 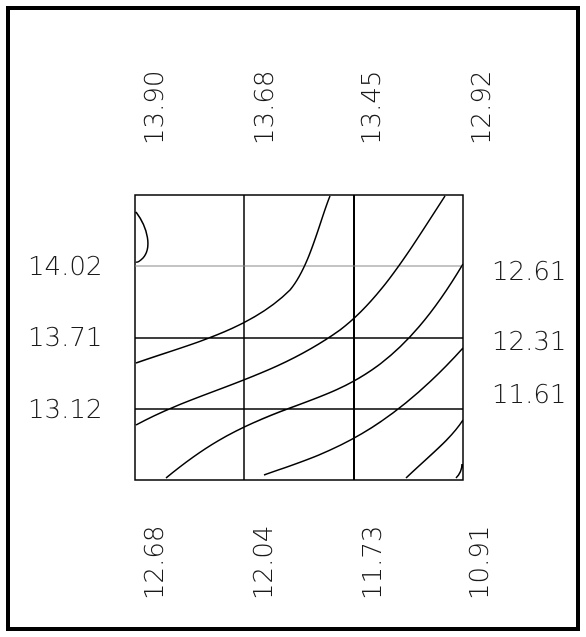 What do you see at coordinates (482, 108) in the screenshot?
I see `top-label-4: 12.92` at bounding box center [482, 108].